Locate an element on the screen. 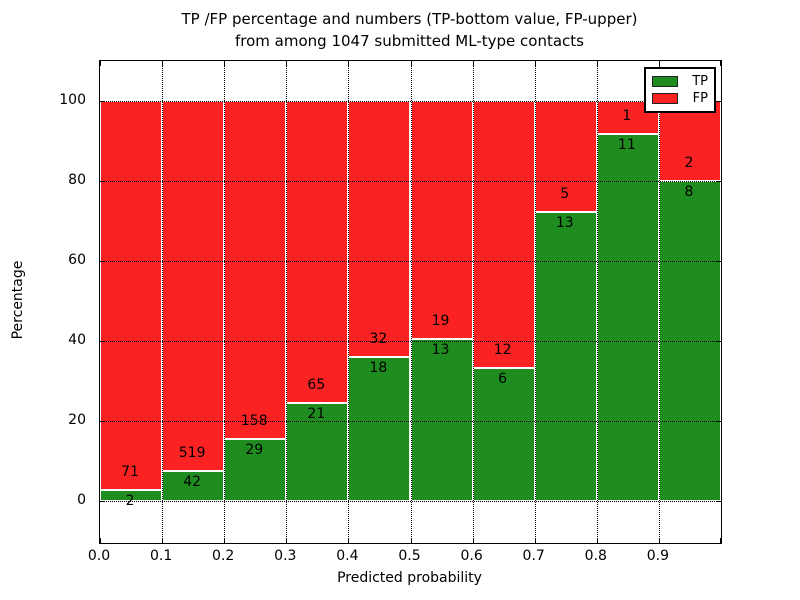  y-axis-label: Percentage is located at coordinates (18, 300).